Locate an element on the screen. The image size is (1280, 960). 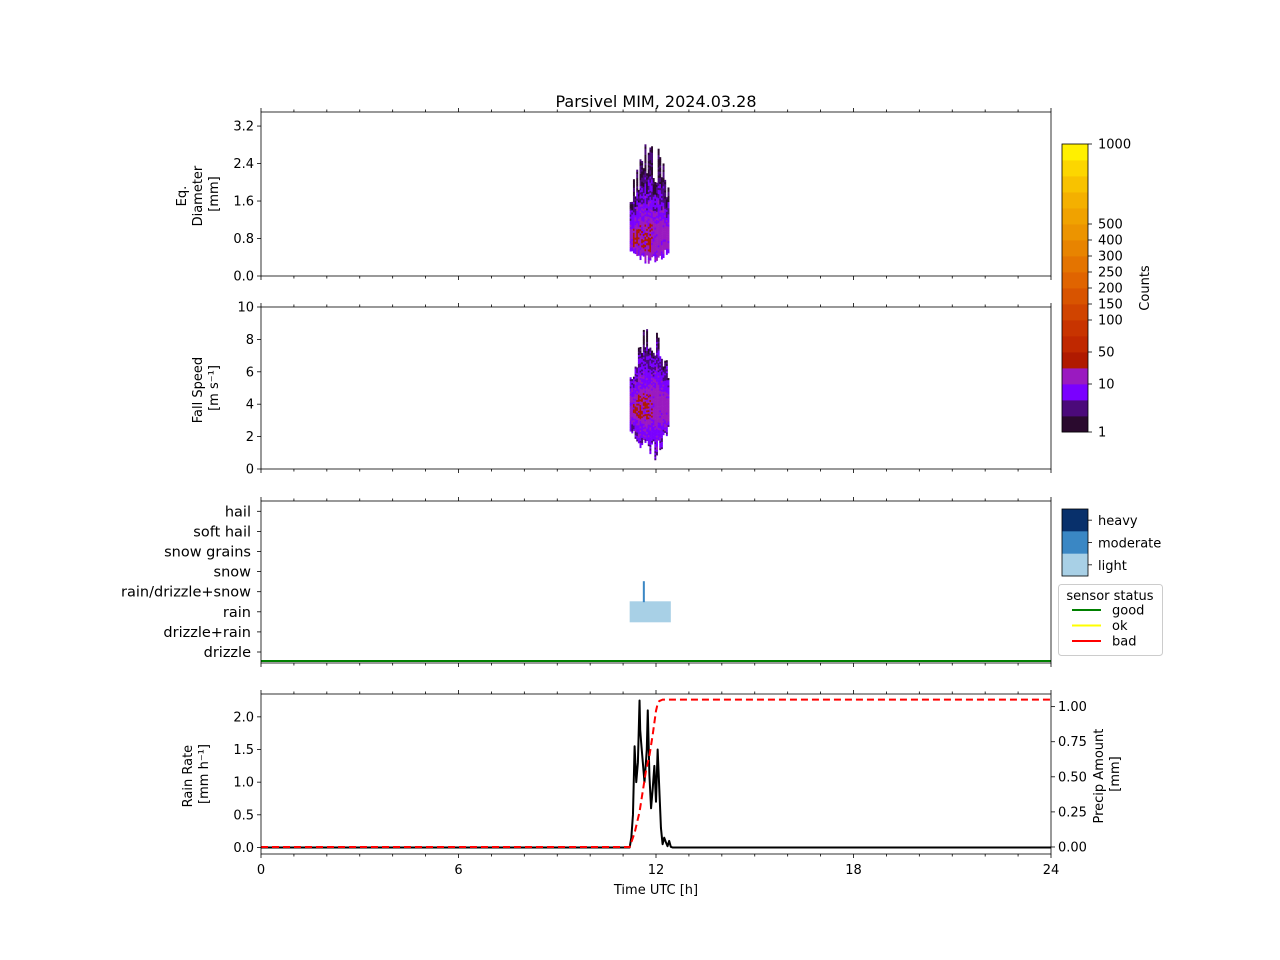
counts-colorbar-tick-label: 1 is located at coordinates (1102, 433).